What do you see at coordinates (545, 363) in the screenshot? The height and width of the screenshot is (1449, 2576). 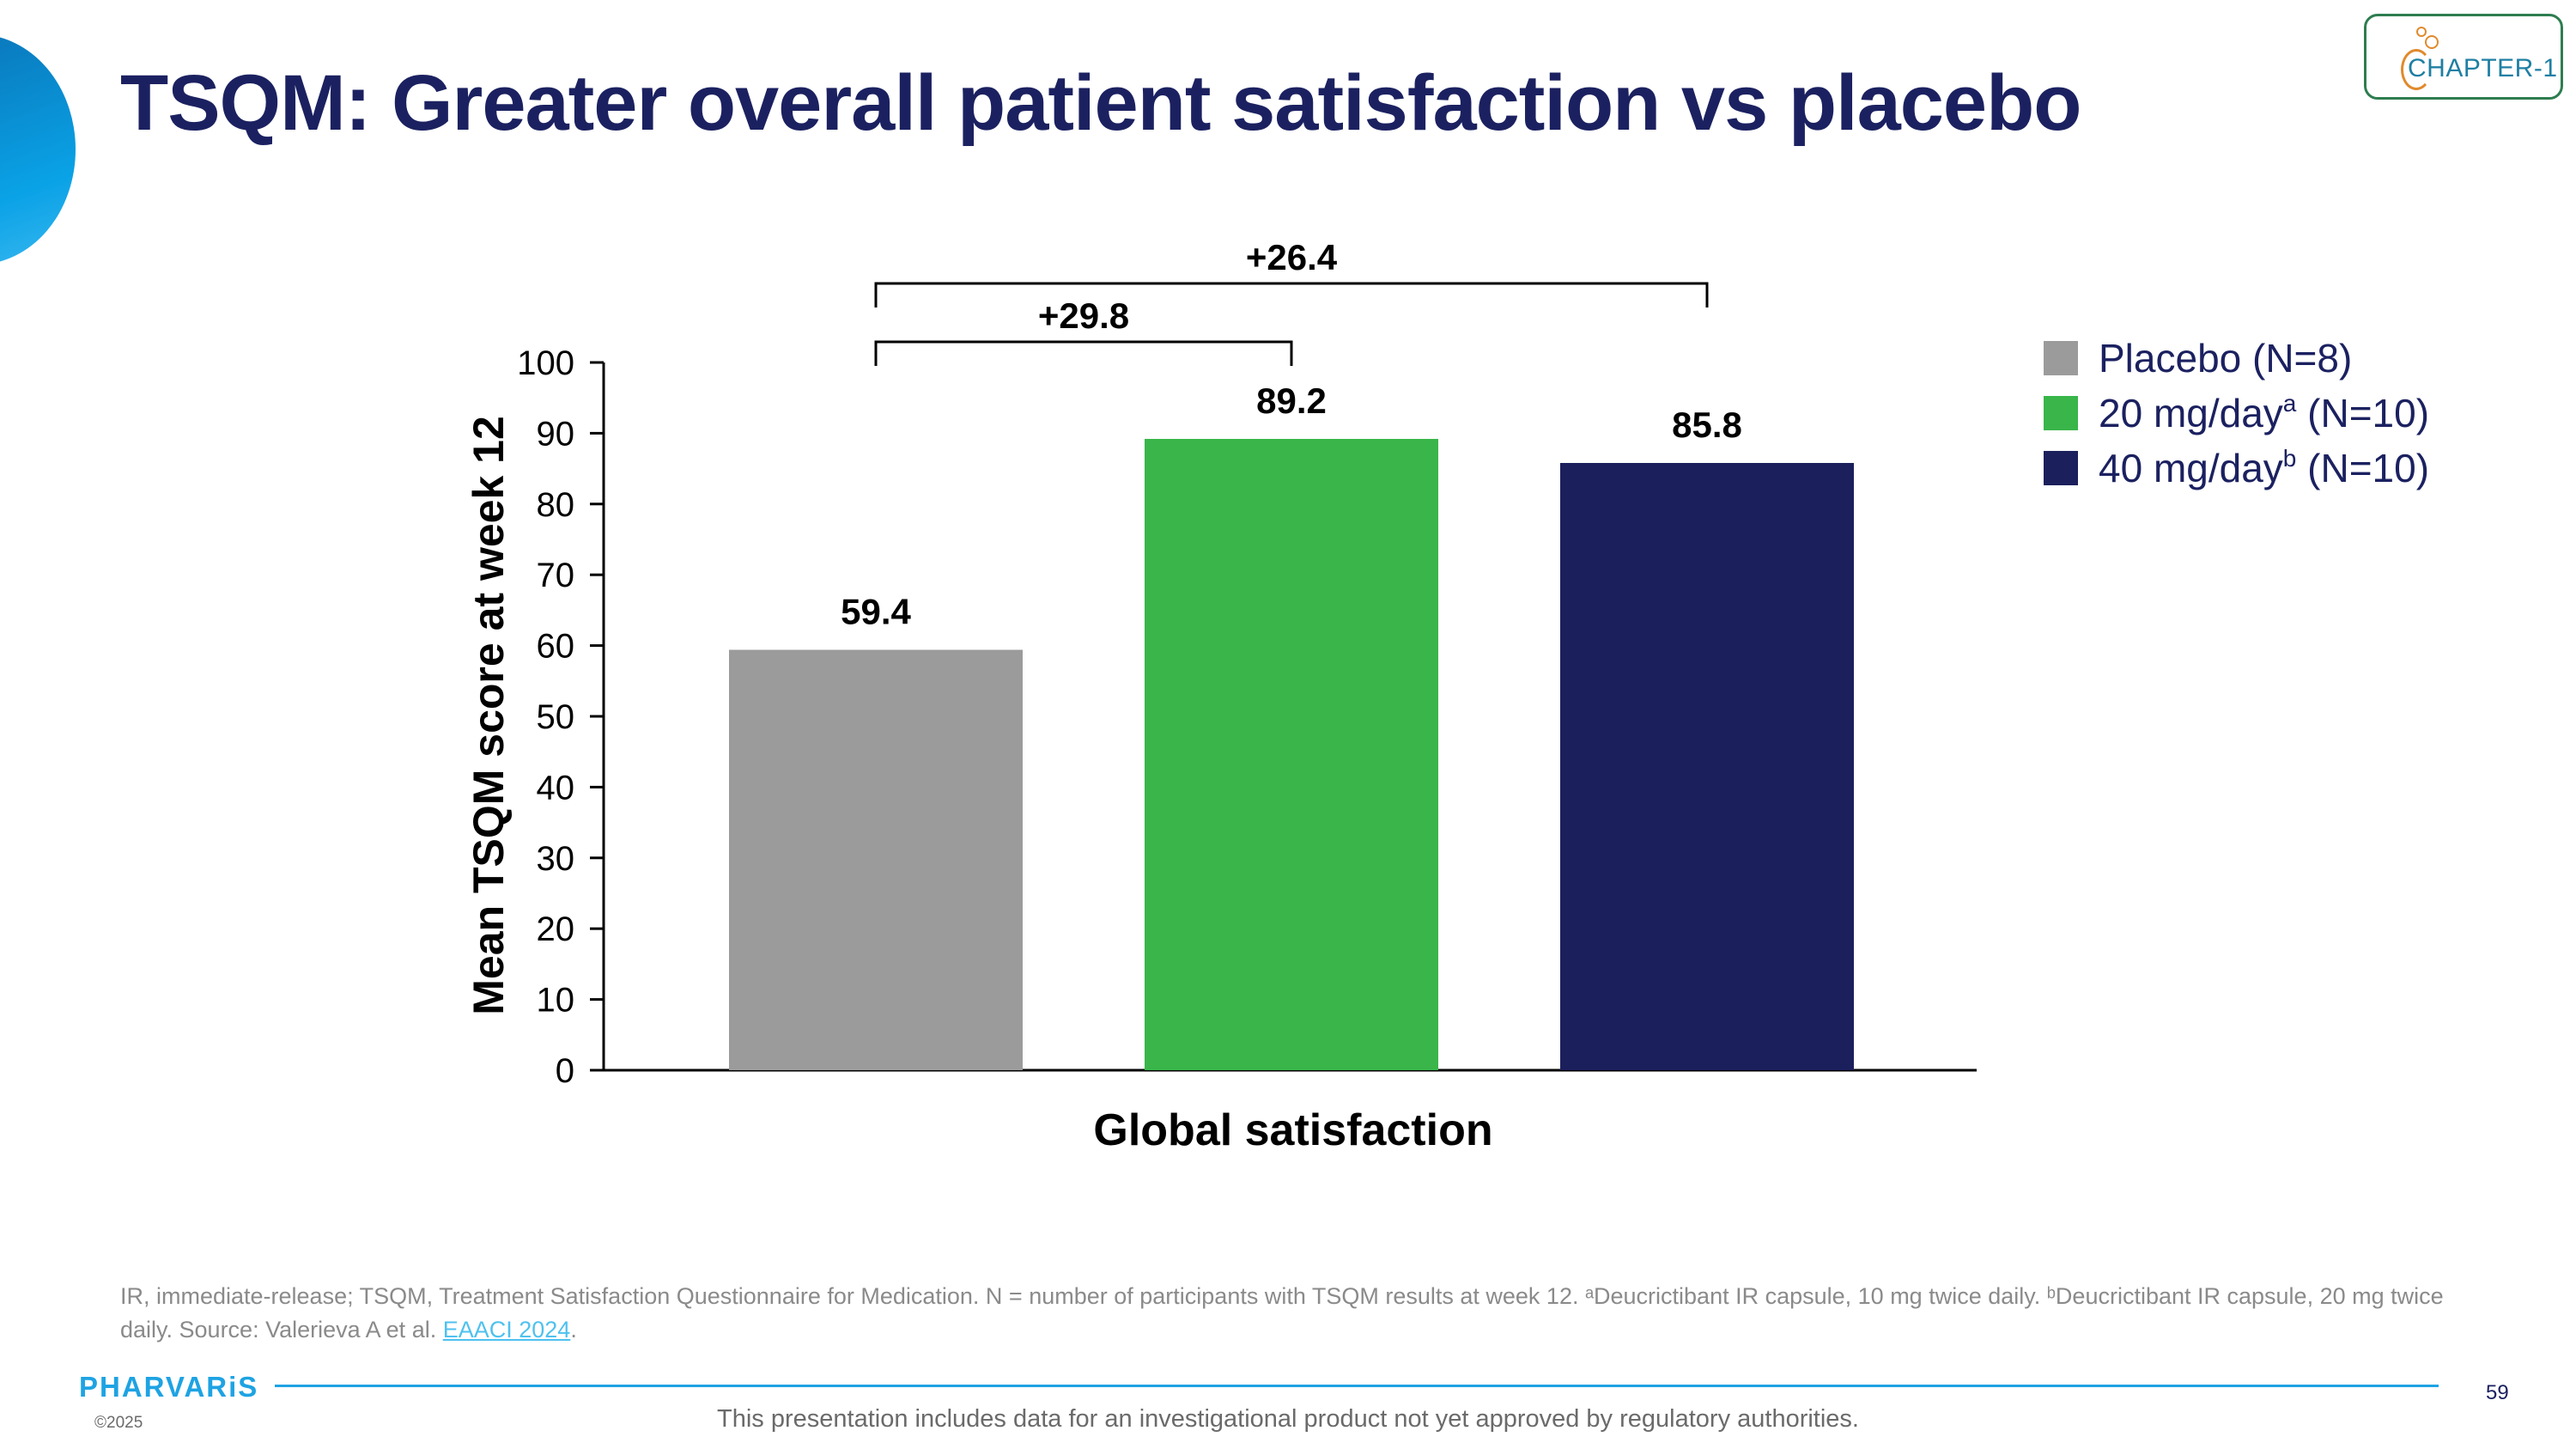 I see `y-tick-label: 100` at bounding box center [545, 363].